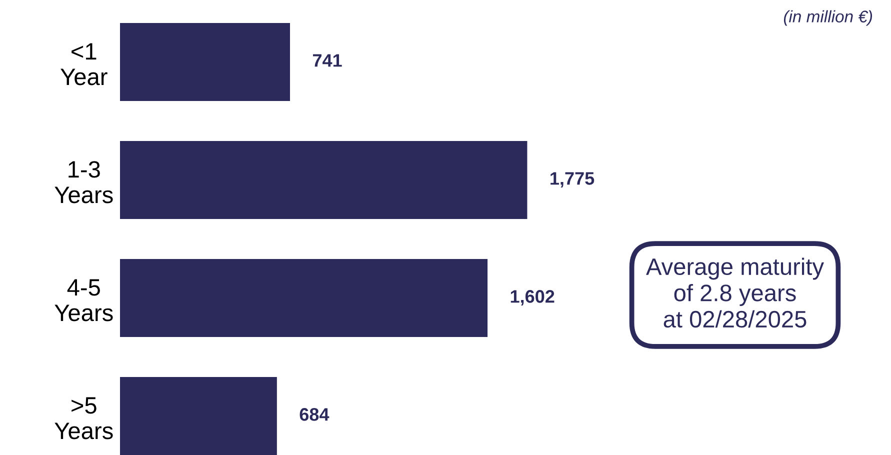 This screenshot has height=455, width=891. I want to click on data-label: 741, so click(327, 60).